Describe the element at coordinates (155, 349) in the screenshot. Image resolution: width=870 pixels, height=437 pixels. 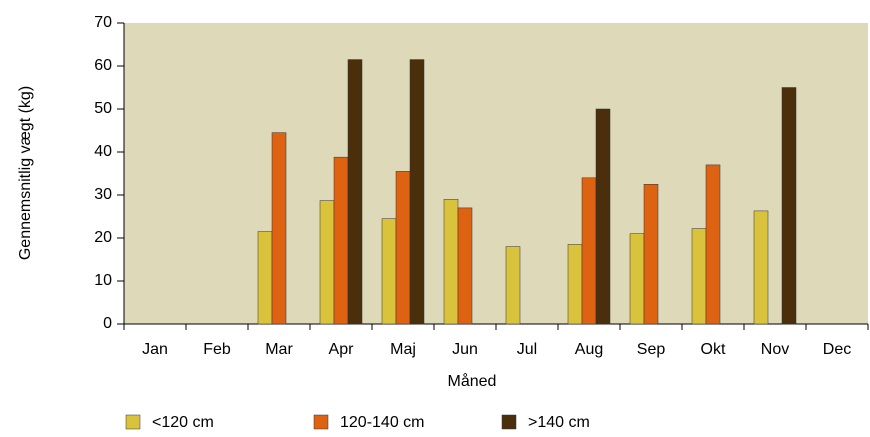
I see `x-tick-label: Jan` at that location.